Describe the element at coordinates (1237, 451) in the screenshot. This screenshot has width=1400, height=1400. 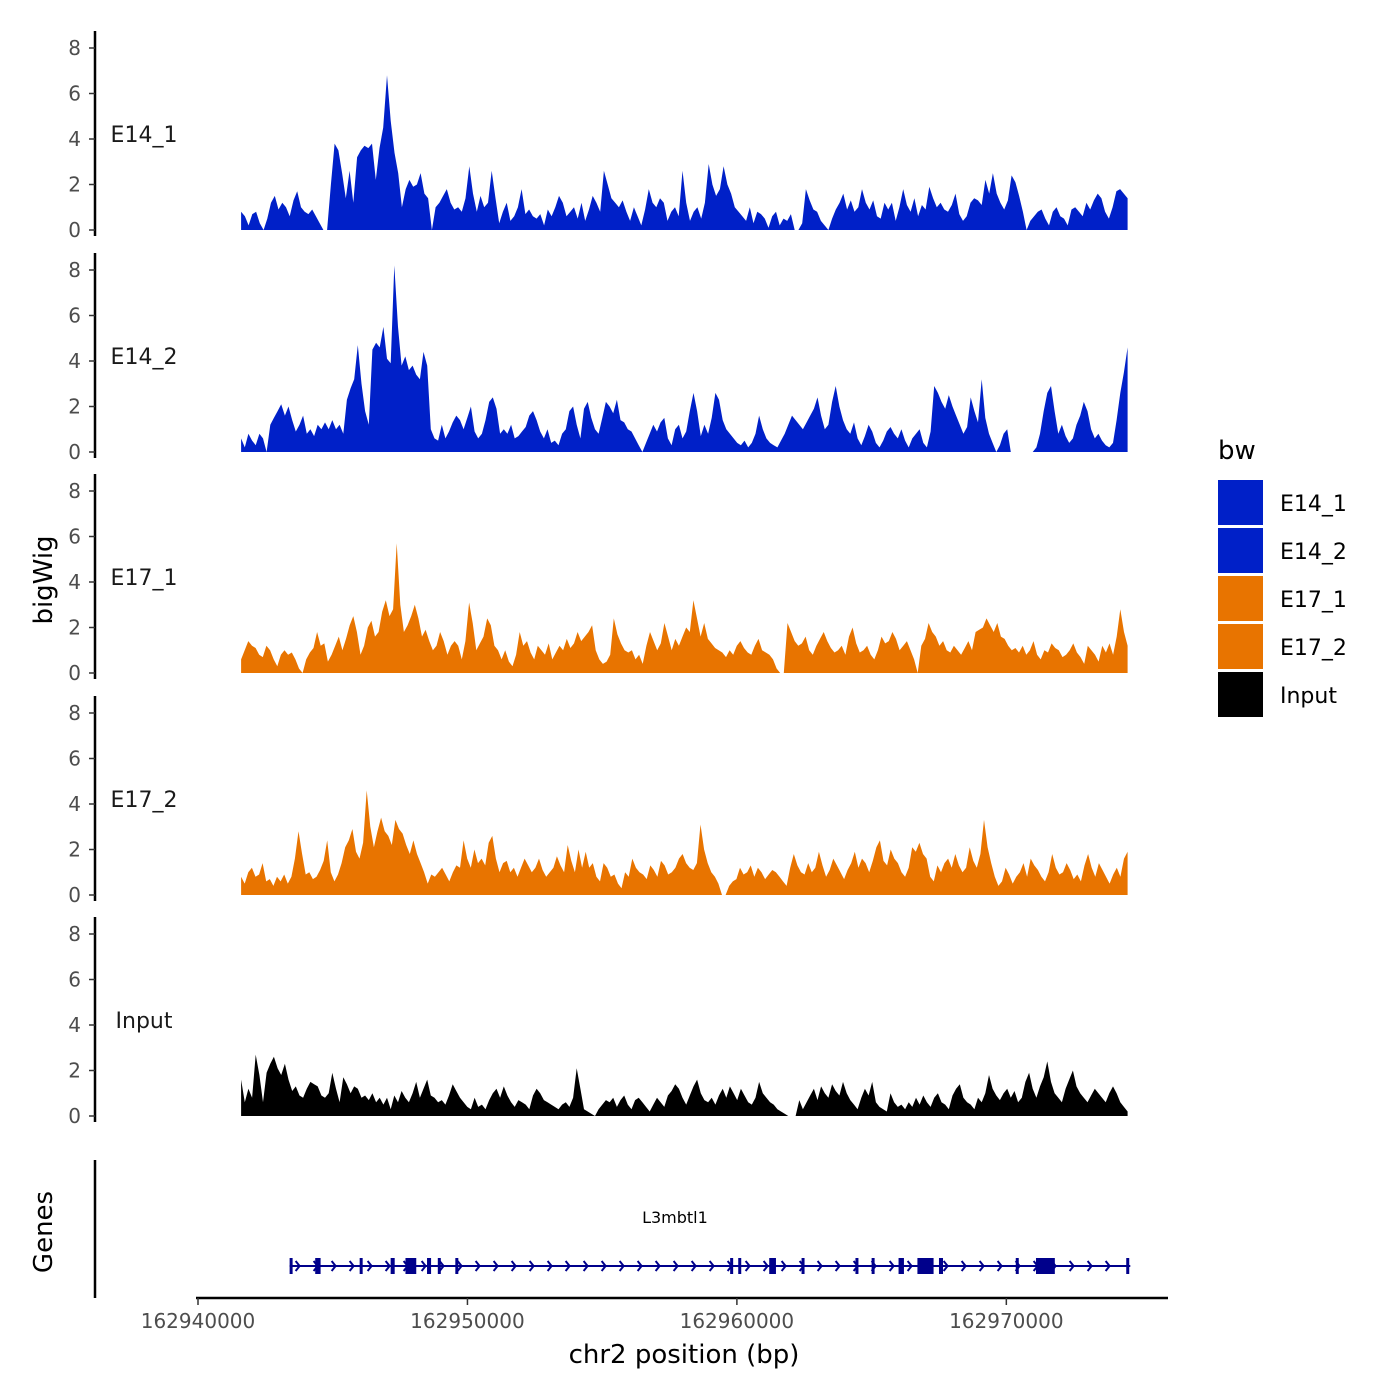
I see `legend-title: bw` at that location.